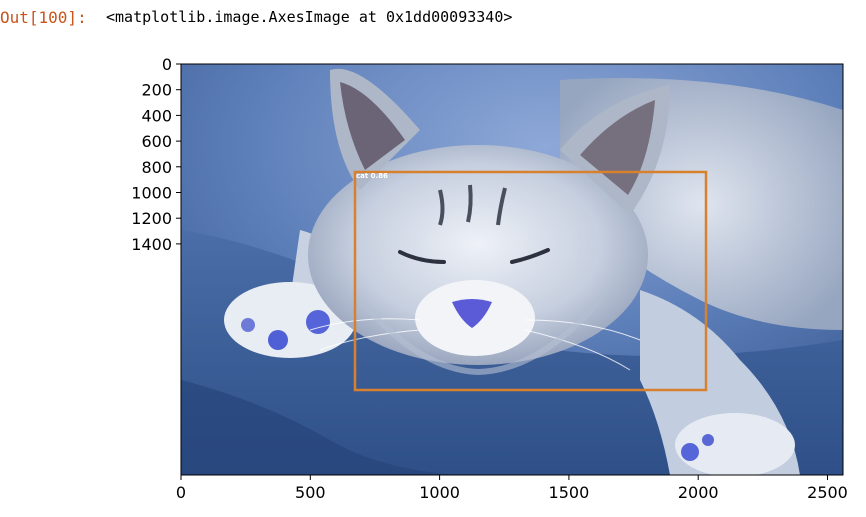 The image size is (866, 517). What do you see at coordinates (151, 218) in the screenshot?
I see `y-tick-label: 1200` at bounding box center [151, 218].